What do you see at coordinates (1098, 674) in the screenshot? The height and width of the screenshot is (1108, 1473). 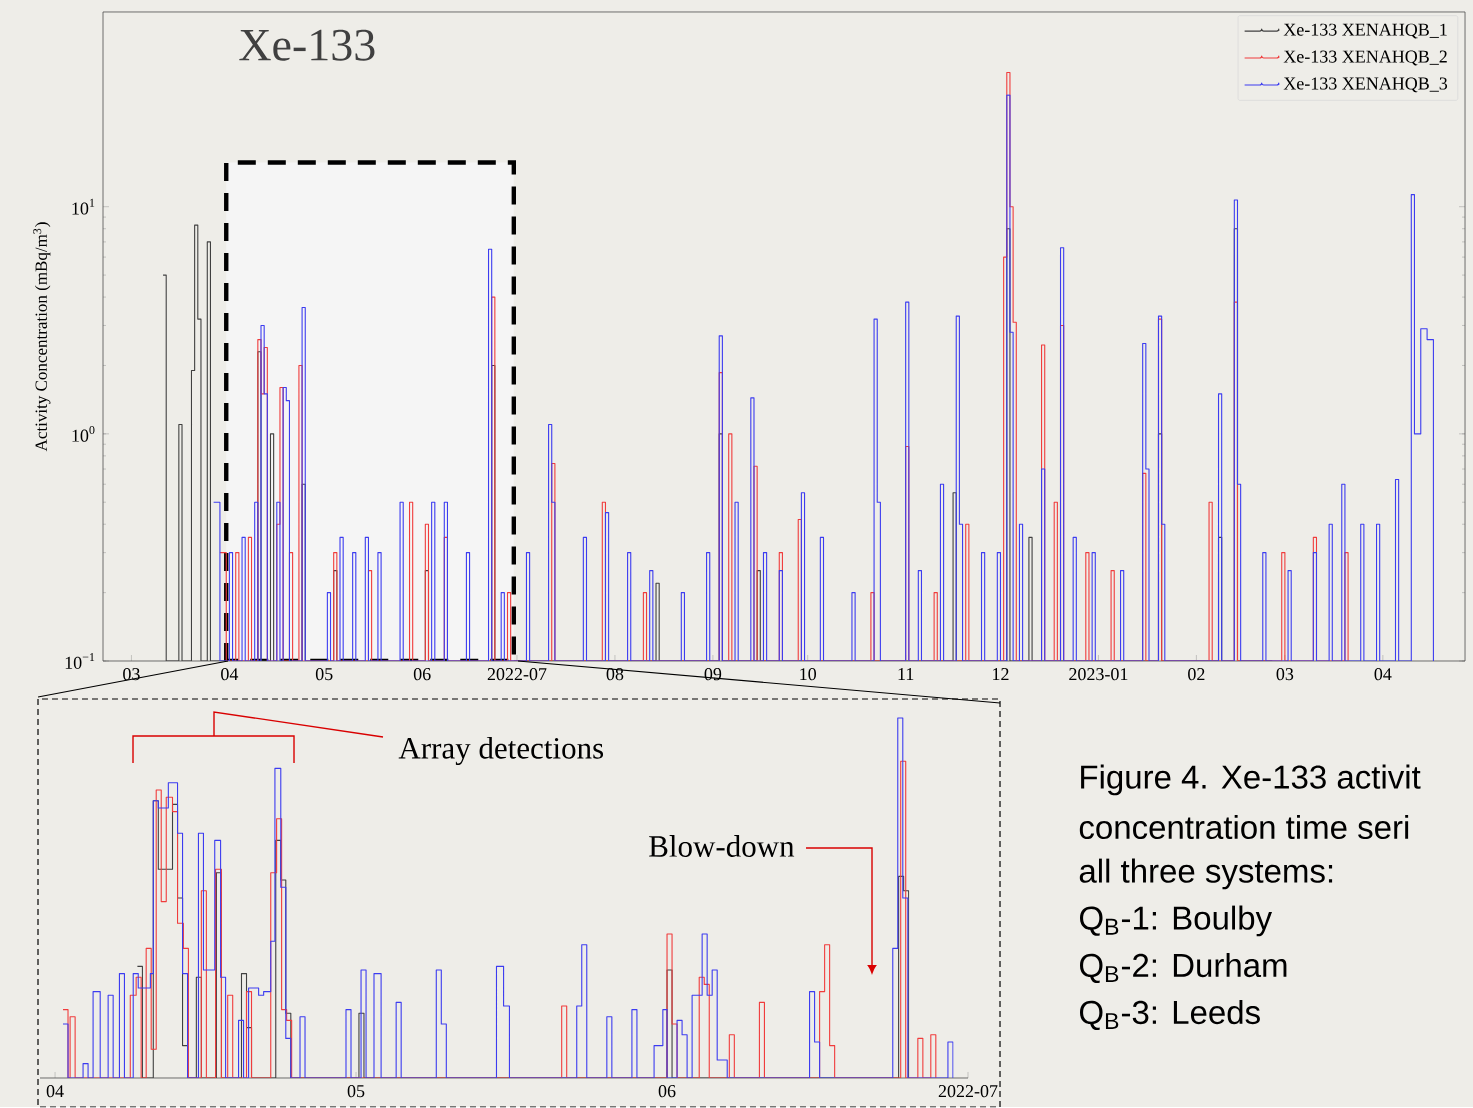 I see `x-tick-label: 2023-01` at bounding box center [1098, 674].